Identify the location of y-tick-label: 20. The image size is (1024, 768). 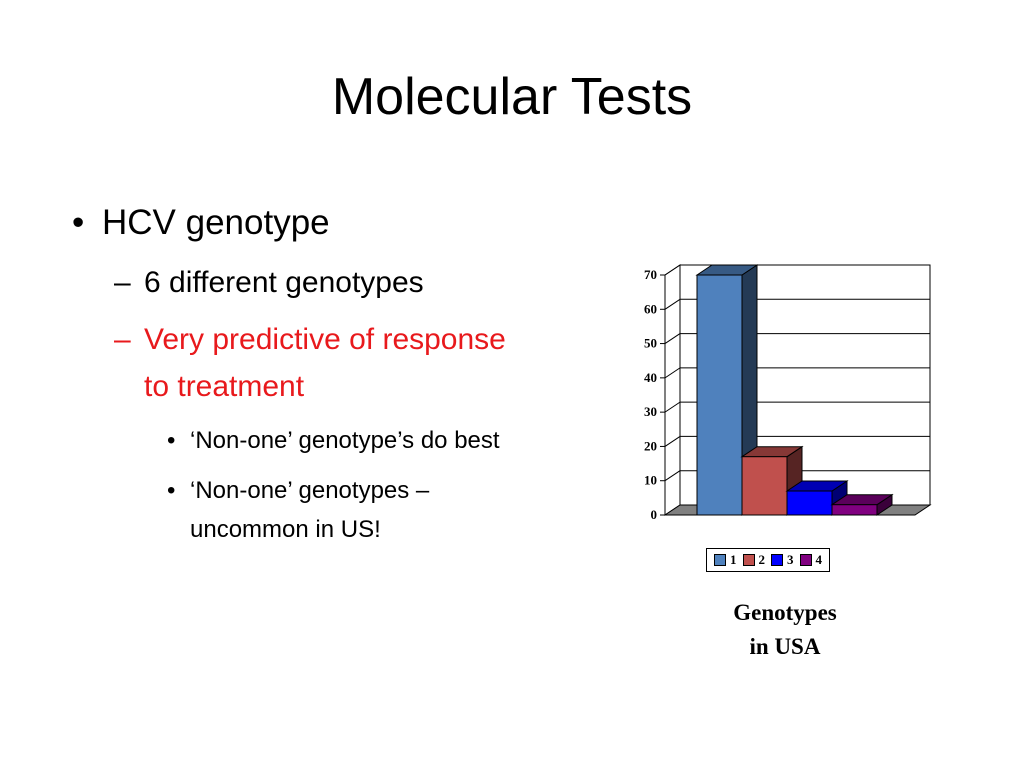
(650, 445).